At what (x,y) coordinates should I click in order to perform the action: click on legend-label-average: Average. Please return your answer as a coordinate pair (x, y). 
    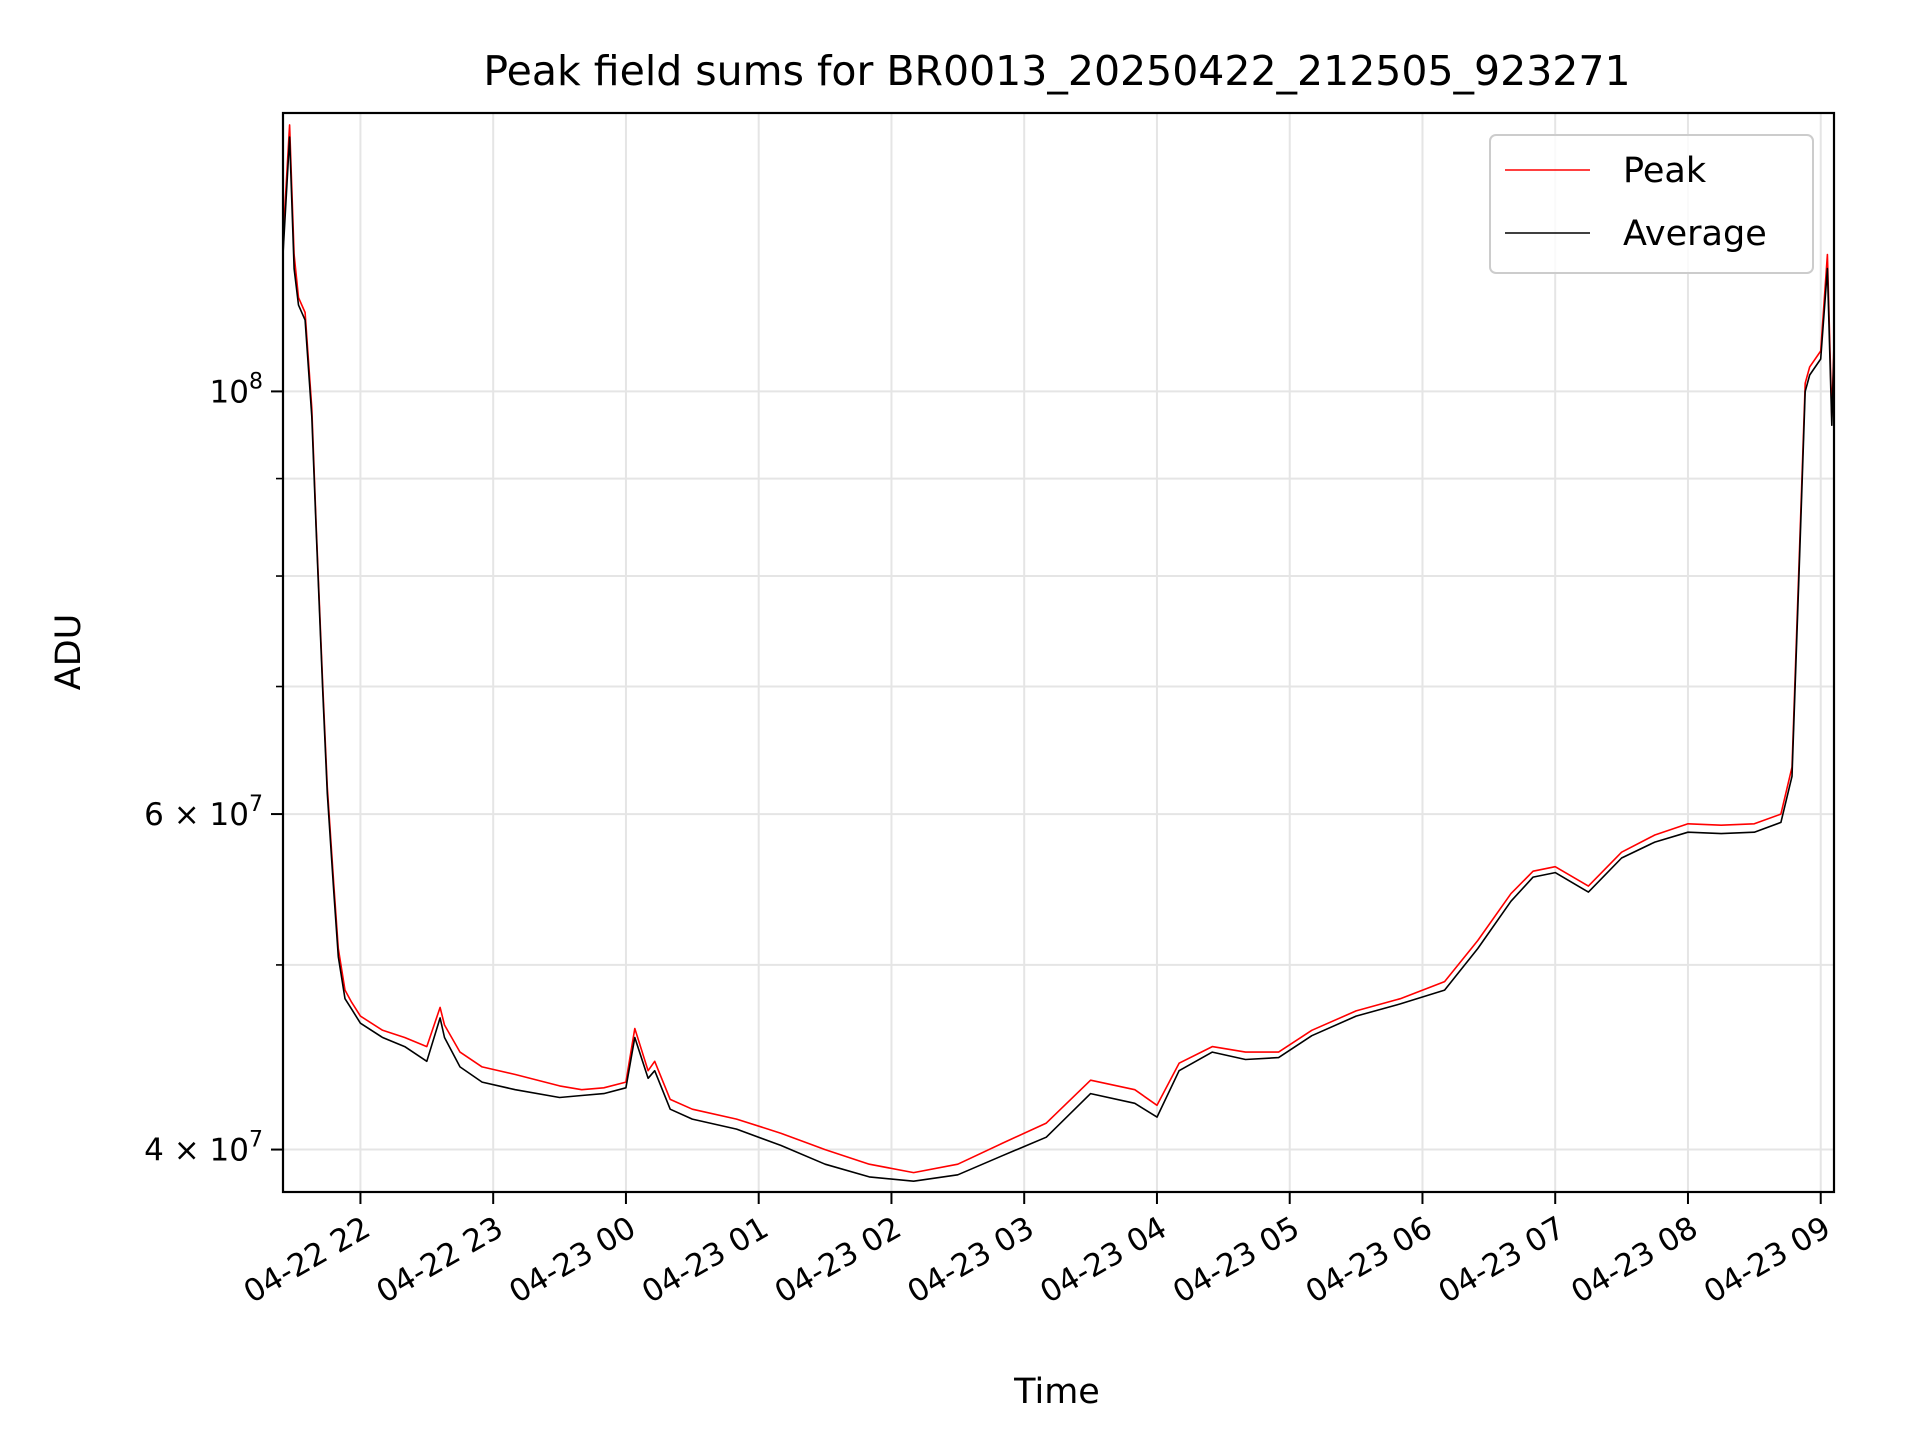
    Looking at the image, I should click on (1695, 234).